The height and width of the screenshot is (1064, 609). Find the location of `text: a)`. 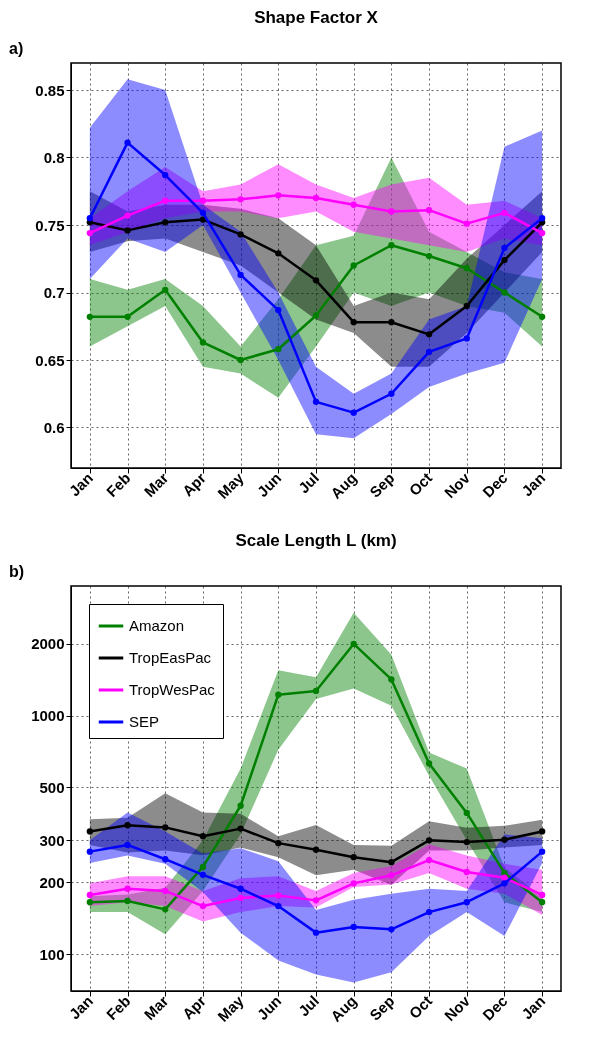

text: a) is located at coordinates (16, 48).